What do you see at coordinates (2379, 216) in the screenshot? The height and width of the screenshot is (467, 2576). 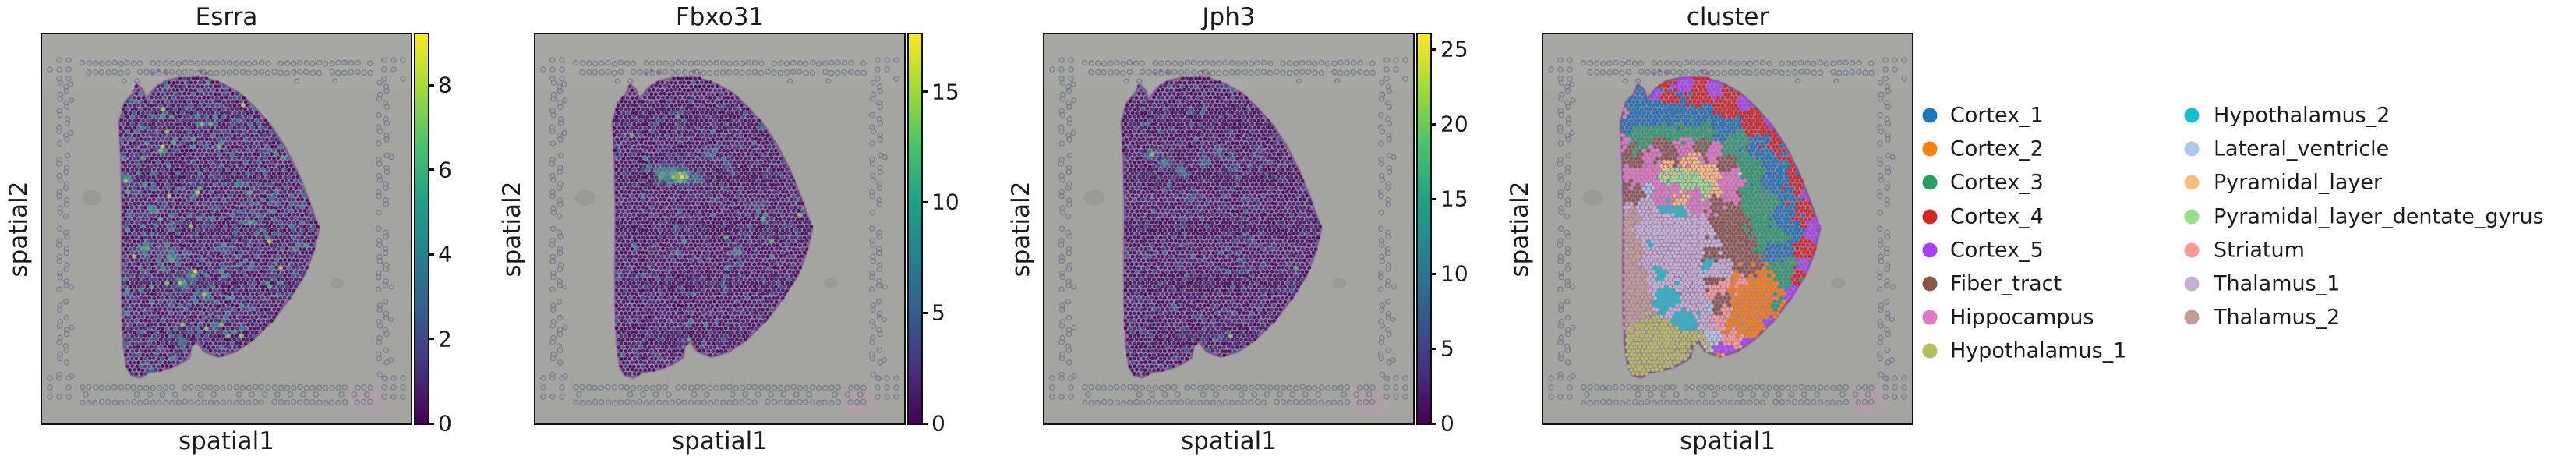 I see `legend-label: Pyramidal_layer_dentate_gyrus` at bounding box center [2379, 216].